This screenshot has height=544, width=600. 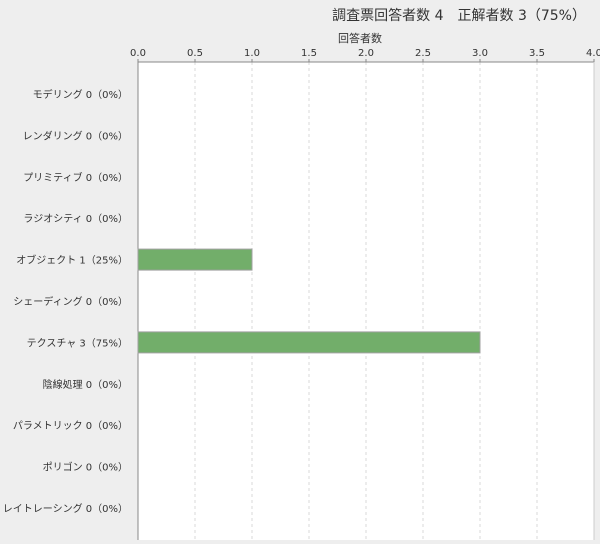 I want to click on x-tick-label: 3.0, so click(x=480, y=53).